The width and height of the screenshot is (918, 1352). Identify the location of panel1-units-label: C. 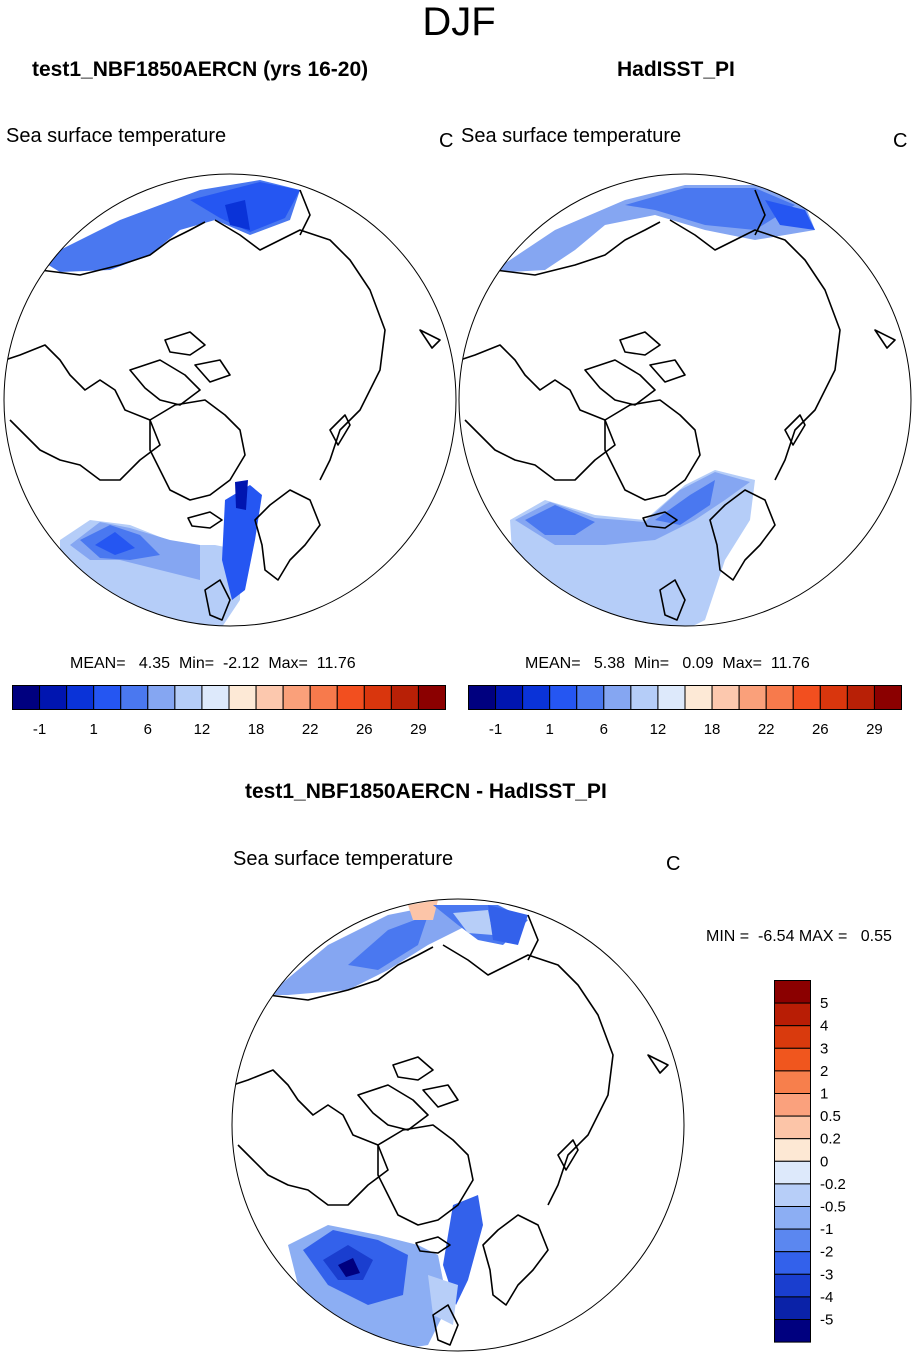
(446, 141).